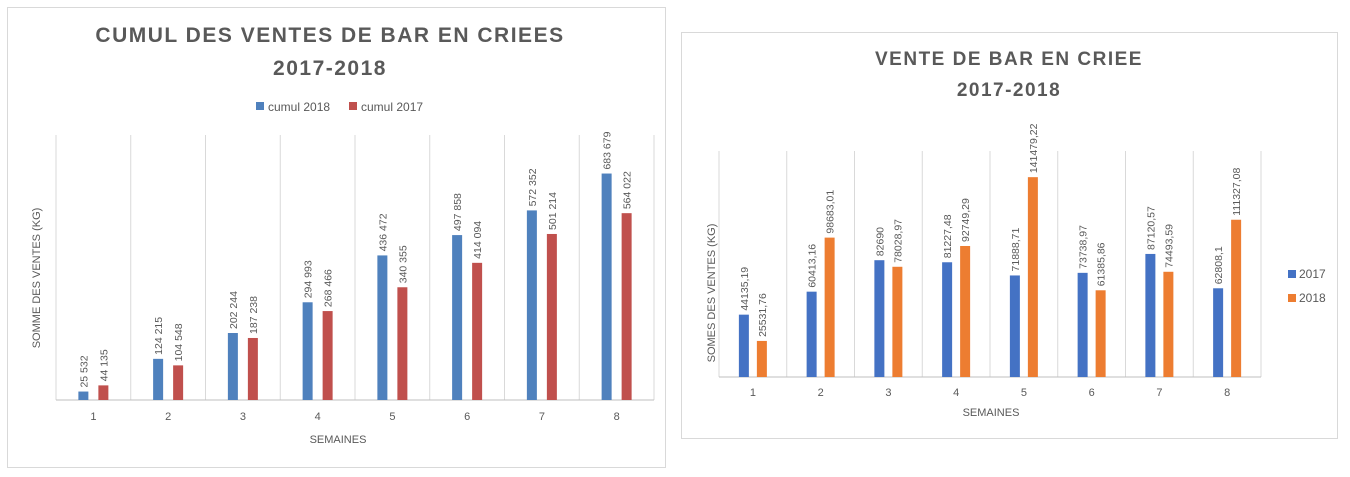 The width and height of the screenshot is (1350, 477). What do you see at coordinates (948, 236) in the screenshot?
I see `data-label: 81227,48` at bounding box center [948, 236].